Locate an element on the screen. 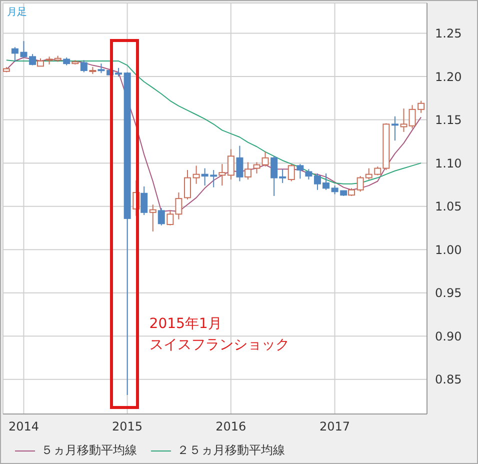 Image resolution: width=478 pixels, height=464 pixels. annotation: 2015年1月 is located at coordinates (185, 324).